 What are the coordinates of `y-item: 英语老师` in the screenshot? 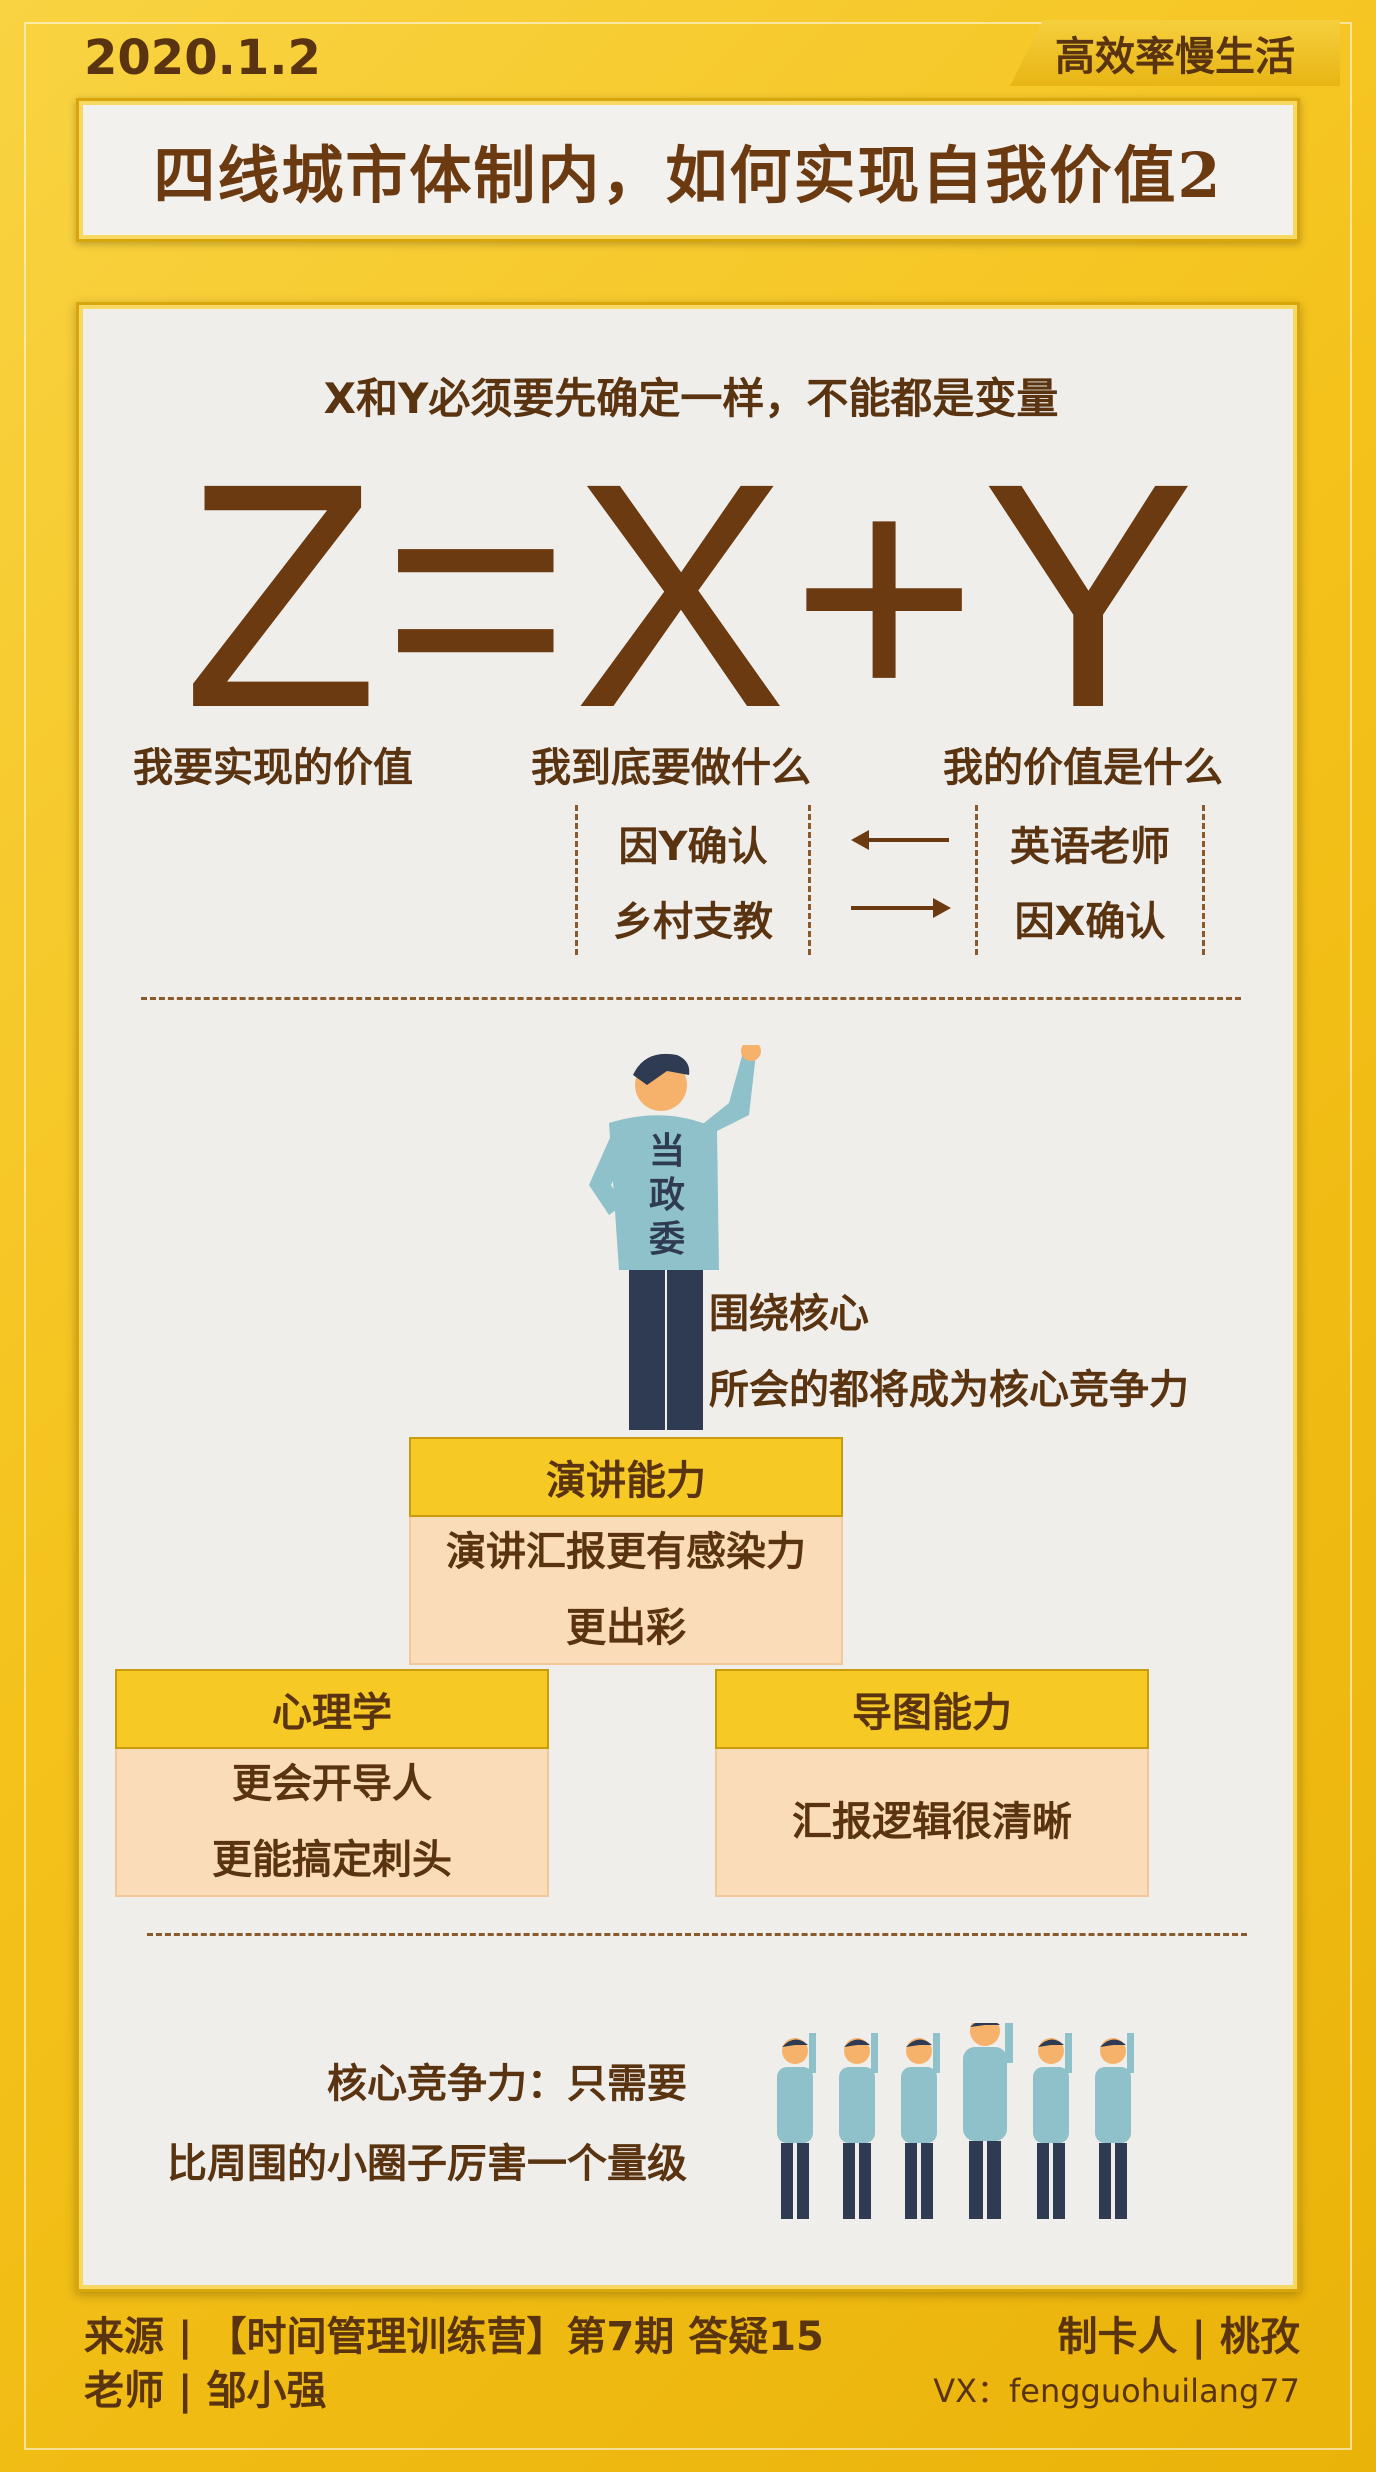 It's located at (1090, 846).